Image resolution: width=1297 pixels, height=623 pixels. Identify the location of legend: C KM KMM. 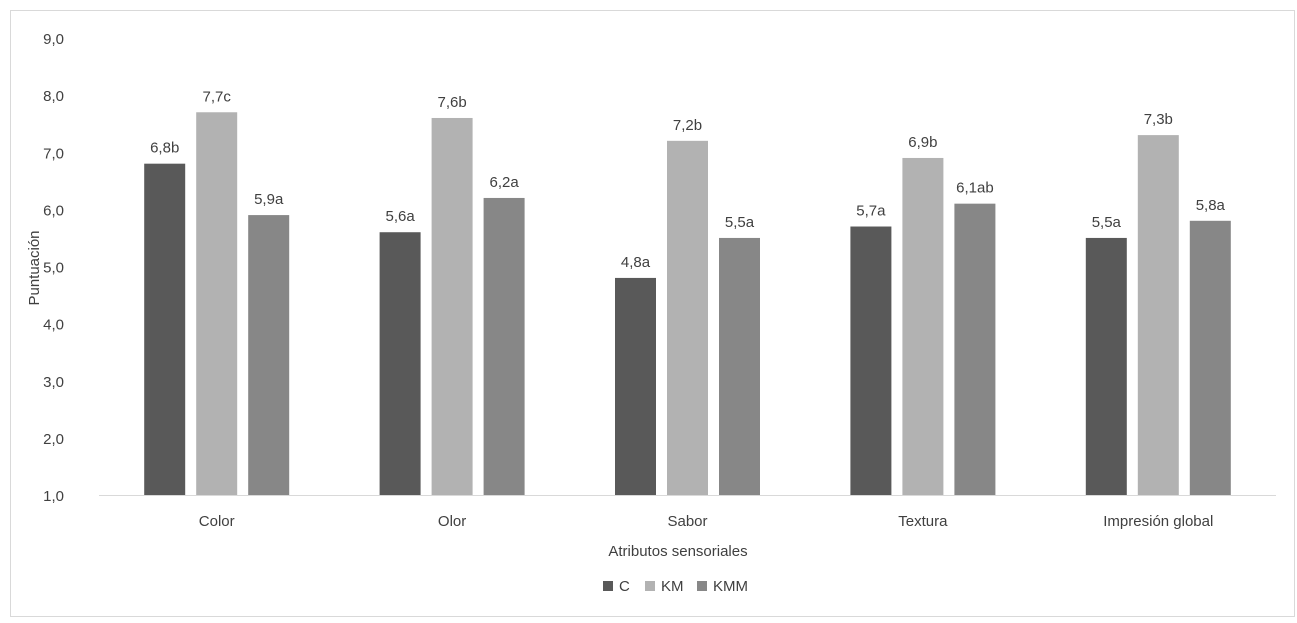
(675, 586).